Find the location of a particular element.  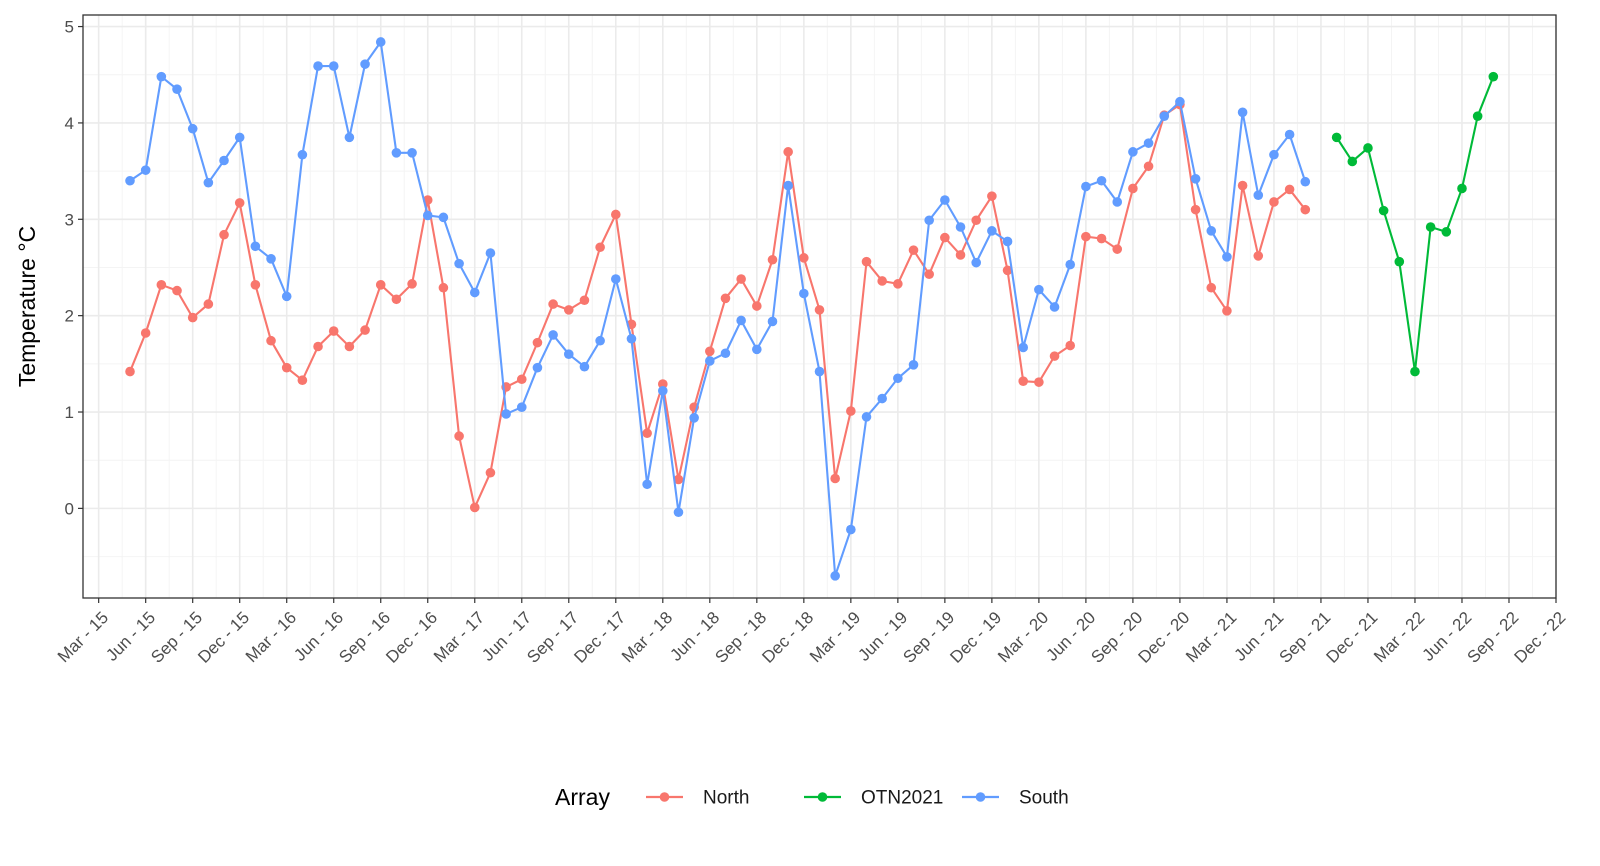

series-otn2021 is located at coordinates (1415, 224).